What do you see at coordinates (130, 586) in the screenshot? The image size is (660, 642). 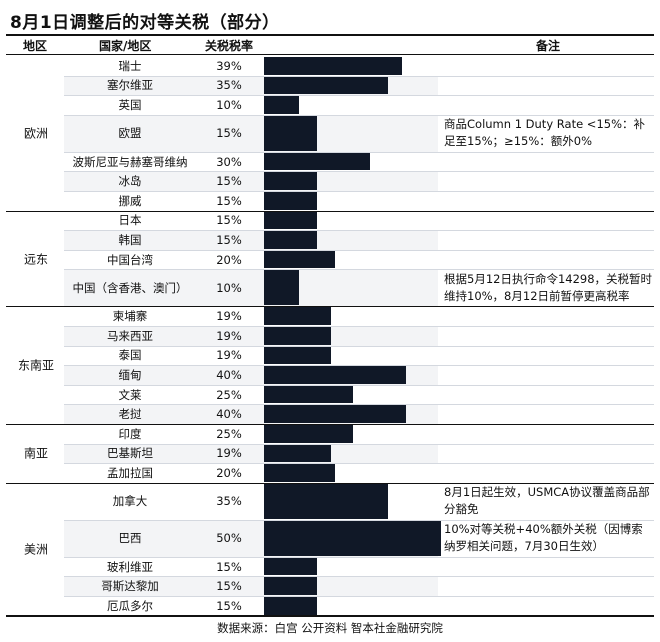 I see `country-label: 哥斯达黎加` at bounding box center [130, 586].